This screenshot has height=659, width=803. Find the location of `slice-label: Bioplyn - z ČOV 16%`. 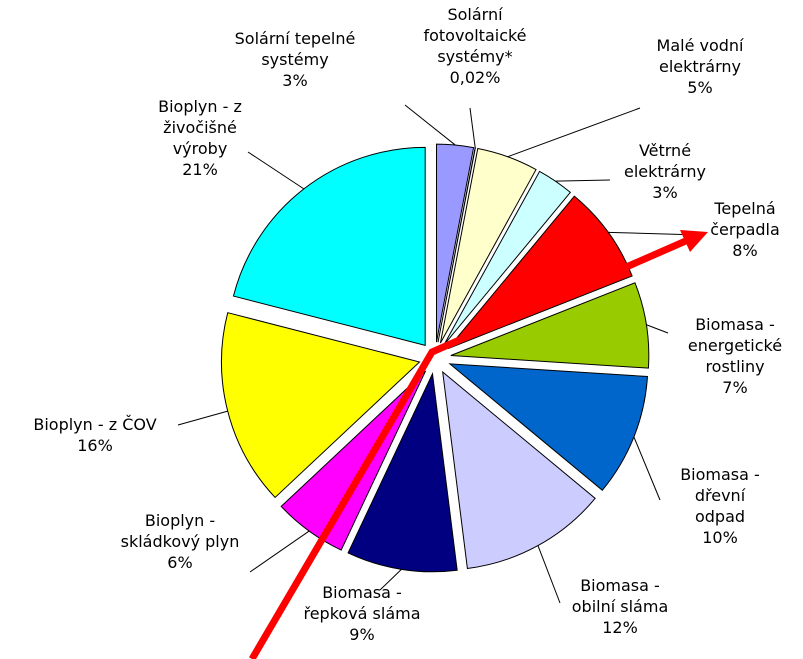

slice-label: Bioplyn - z ČOV 16% is located at coordinates (95, 435).